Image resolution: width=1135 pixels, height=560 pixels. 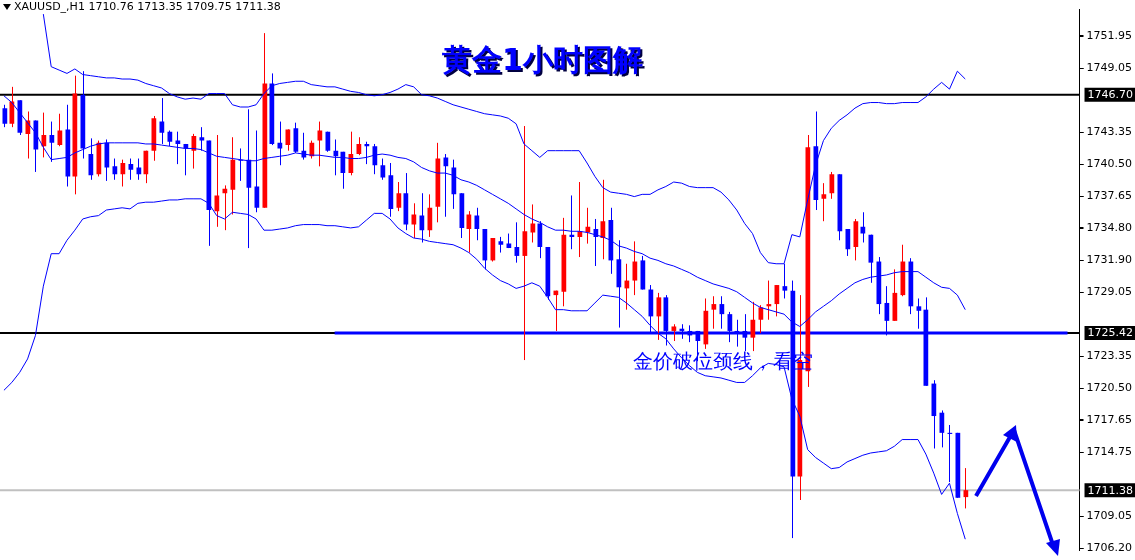 I want to click on y-tick-label: 1714.75, so click(x=1109, y=452).